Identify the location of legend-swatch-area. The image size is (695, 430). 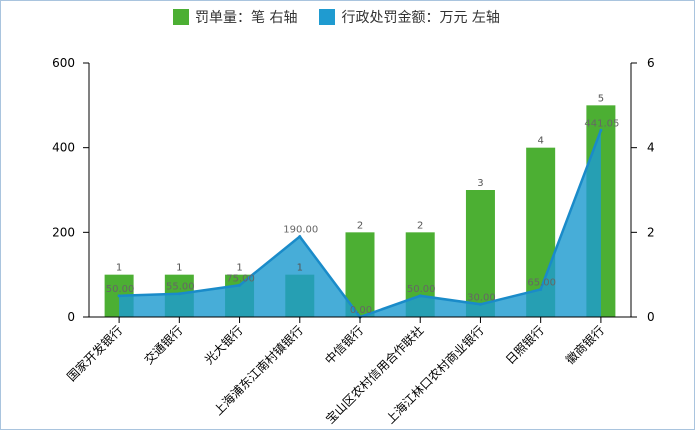
(327, 17).